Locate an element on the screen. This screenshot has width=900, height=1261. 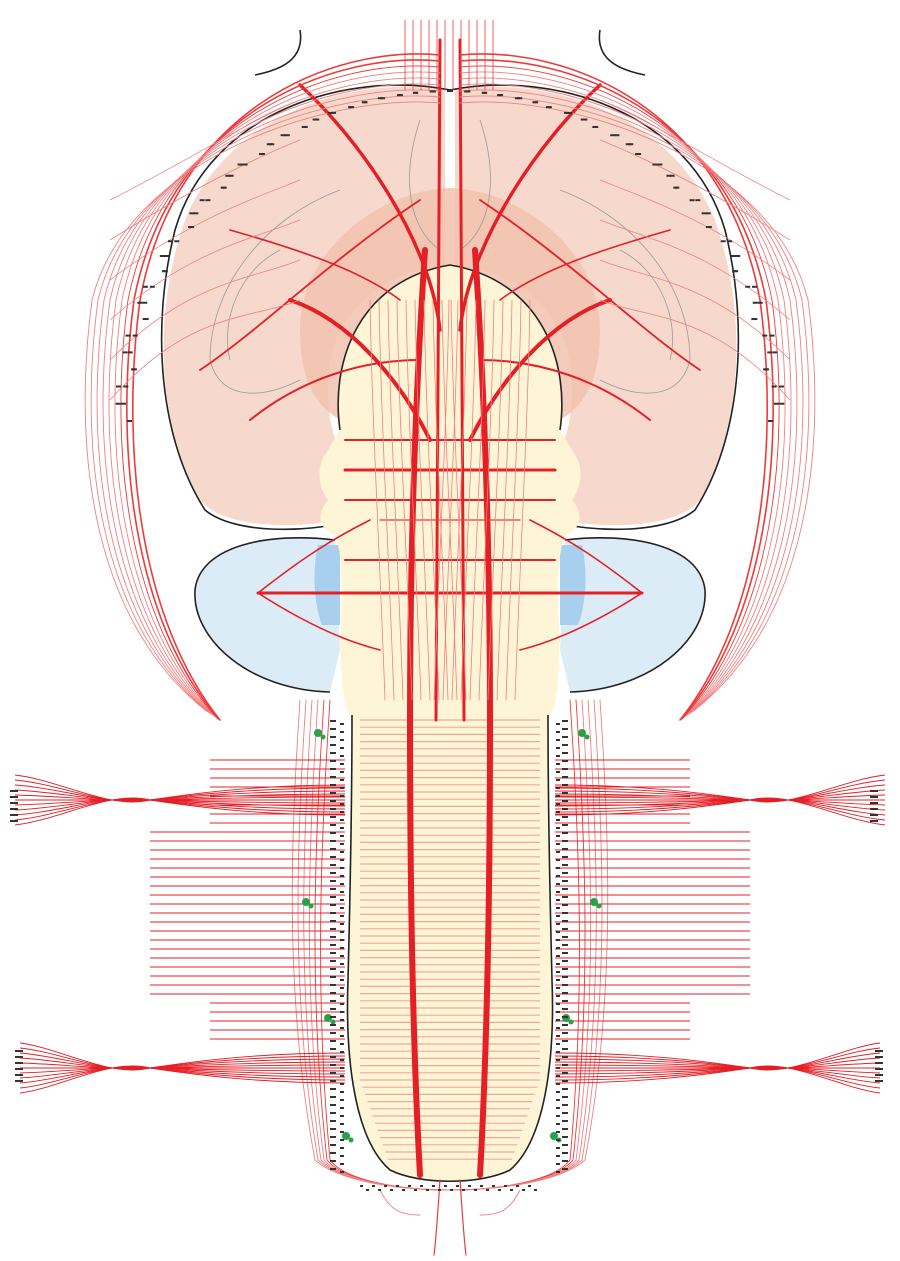
brainstem is located at coordinates (450, 492).